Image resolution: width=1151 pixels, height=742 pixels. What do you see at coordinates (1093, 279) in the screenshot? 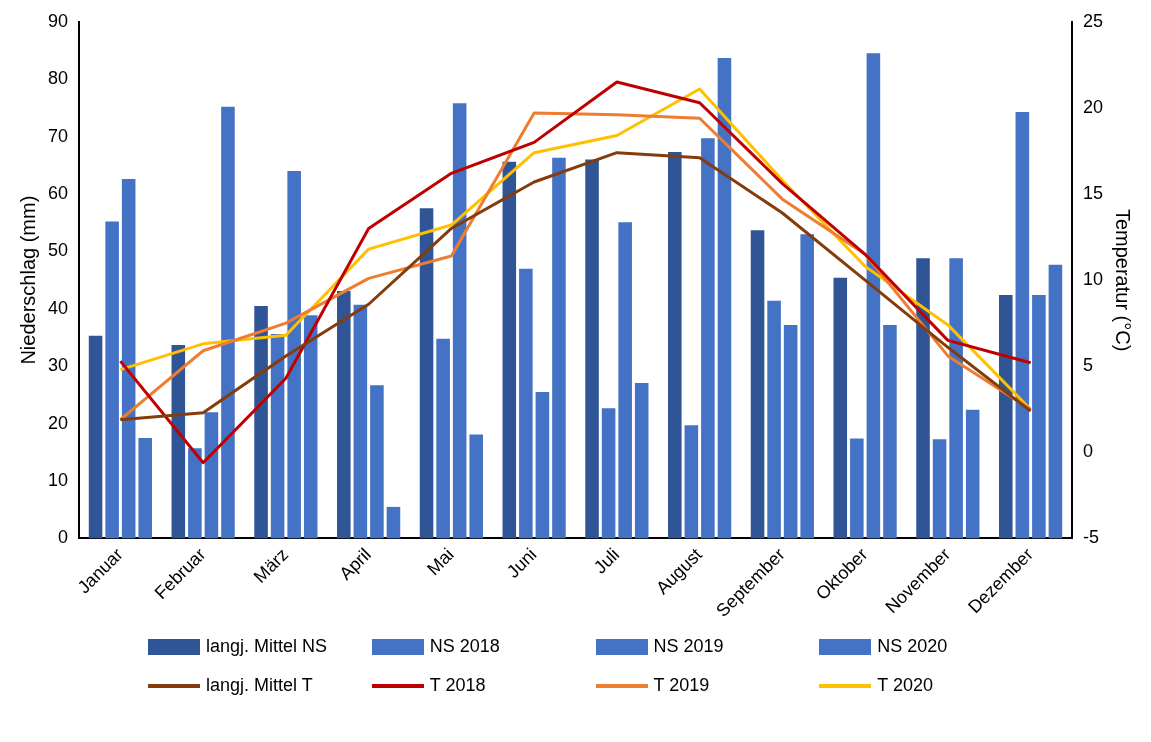
I see `y2-tick-label: 10` at bounding box center [1093, 279].